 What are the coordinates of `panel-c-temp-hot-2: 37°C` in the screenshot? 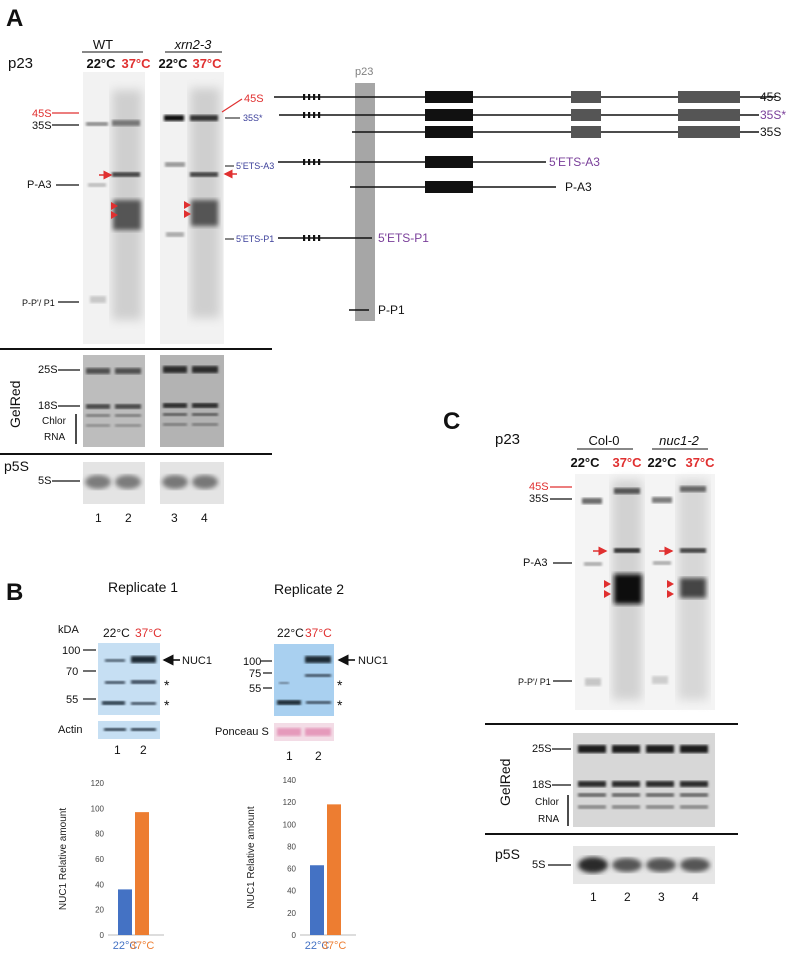 It's located at (700, 462).